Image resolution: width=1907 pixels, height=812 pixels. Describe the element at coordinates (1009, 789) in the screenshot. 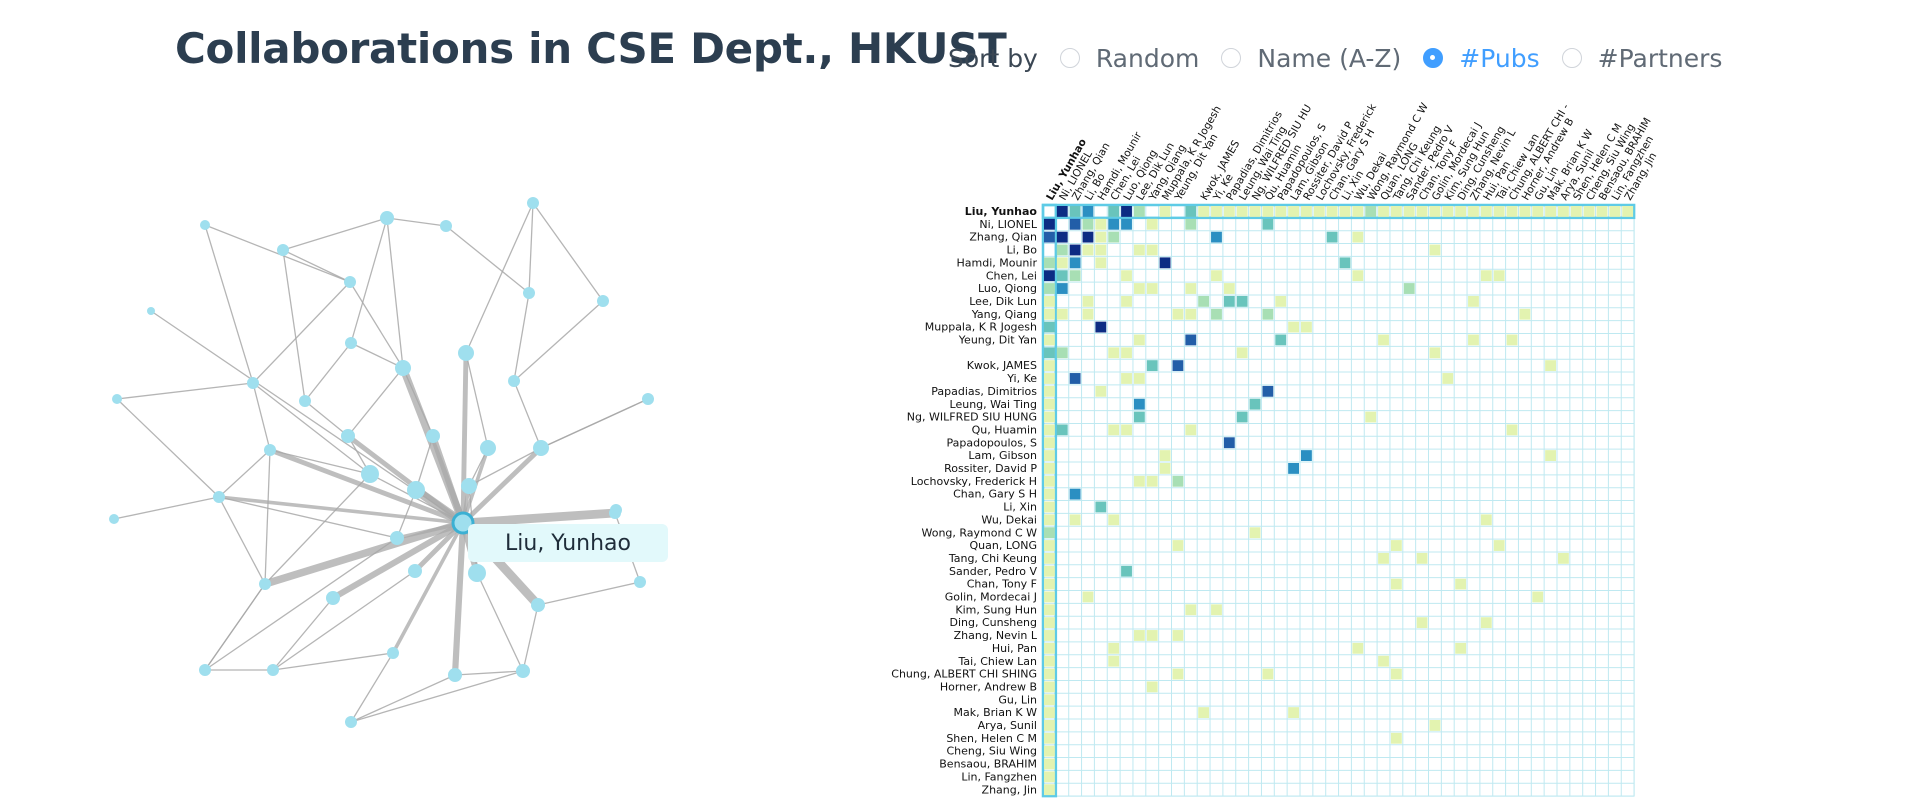

I see `row-label: Zhang, Jin` at that location.